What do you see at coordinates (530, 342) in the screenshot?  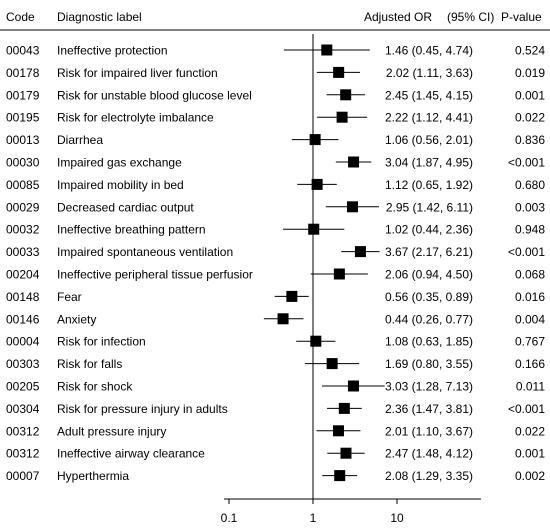 I see `row-p-value: 0.767` at bounding box center [530, 342].